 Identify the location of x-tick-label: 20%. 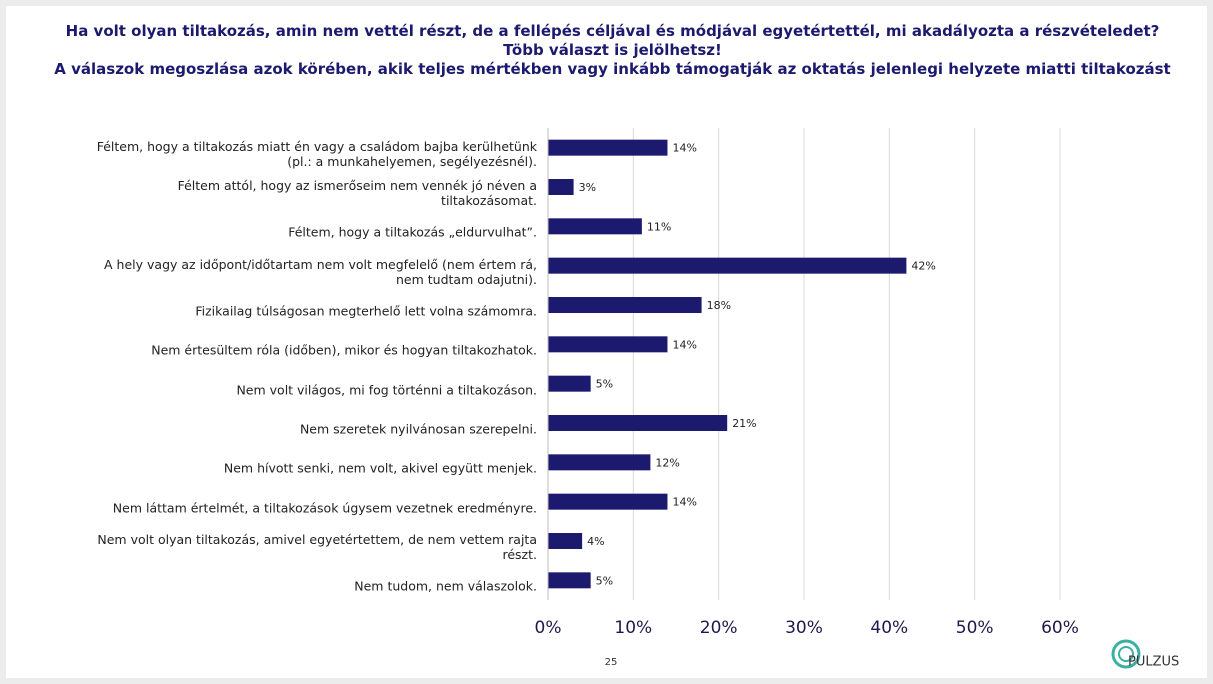
(719, 628).